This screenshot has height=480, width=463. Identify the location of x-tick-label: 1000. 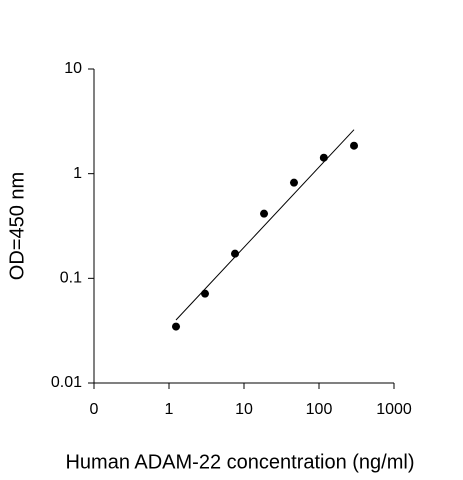
(394, 409).